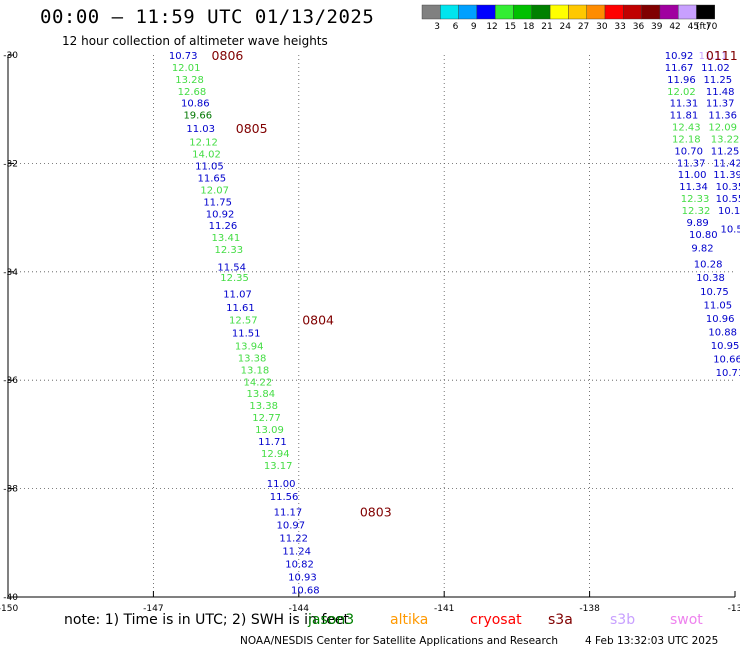  I want to click on y-tick-label: -32, so click(10, 164).